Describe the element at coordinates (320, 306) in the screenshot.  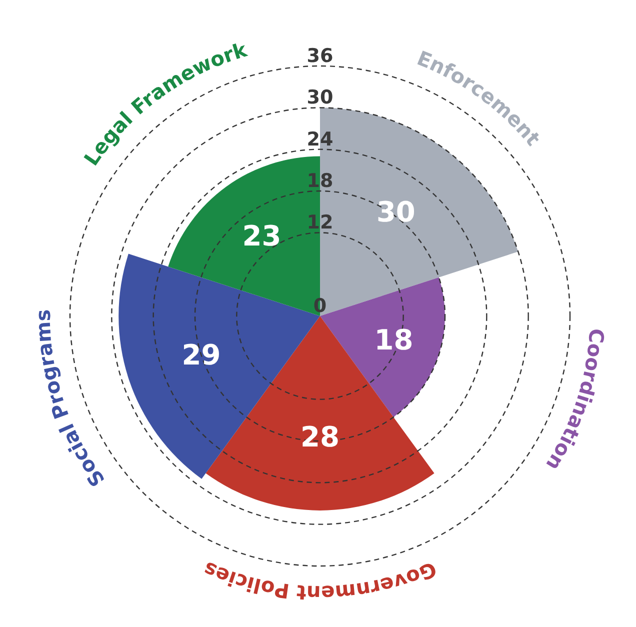
I see `text: 0` at that location.